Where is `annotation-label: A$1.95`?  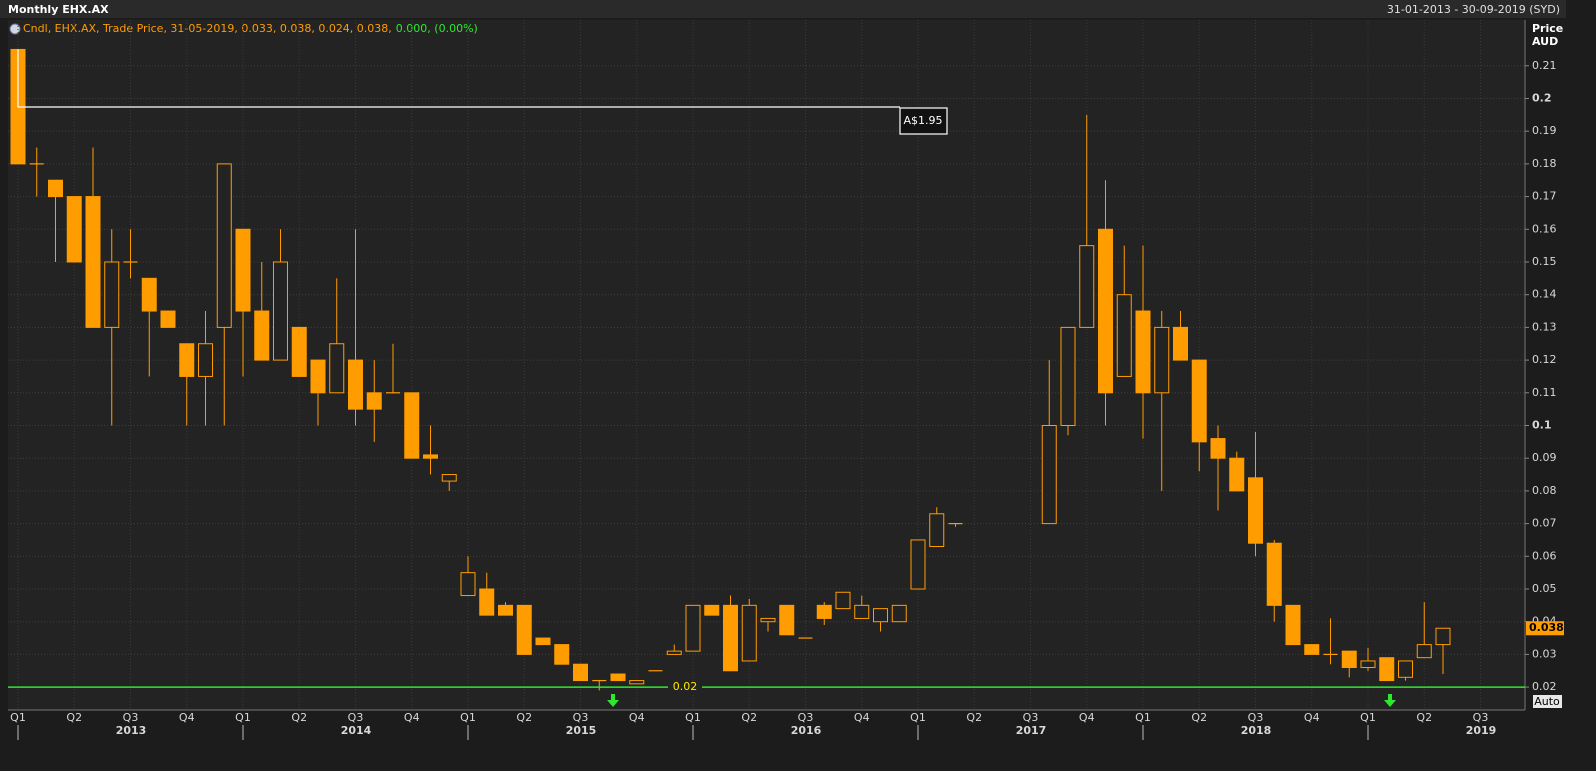 annotation-label: A$1.95 is located at coordinates (922, 120).